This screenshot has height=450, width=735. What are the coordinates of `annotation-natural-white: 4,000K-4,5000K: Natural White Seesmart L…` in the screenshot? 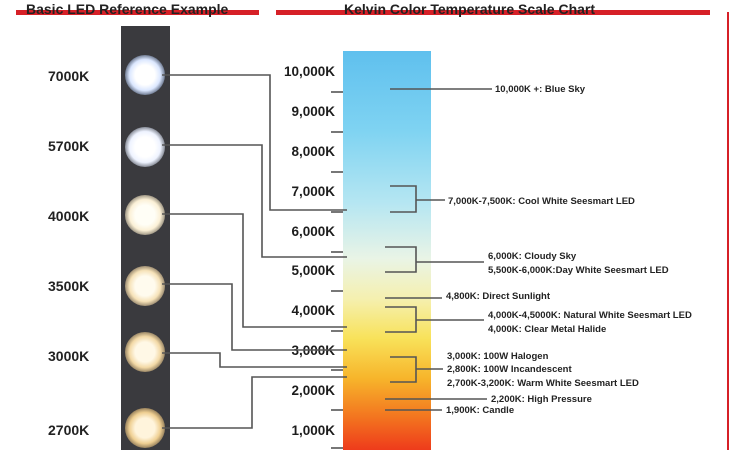 It's located at (590, 315).